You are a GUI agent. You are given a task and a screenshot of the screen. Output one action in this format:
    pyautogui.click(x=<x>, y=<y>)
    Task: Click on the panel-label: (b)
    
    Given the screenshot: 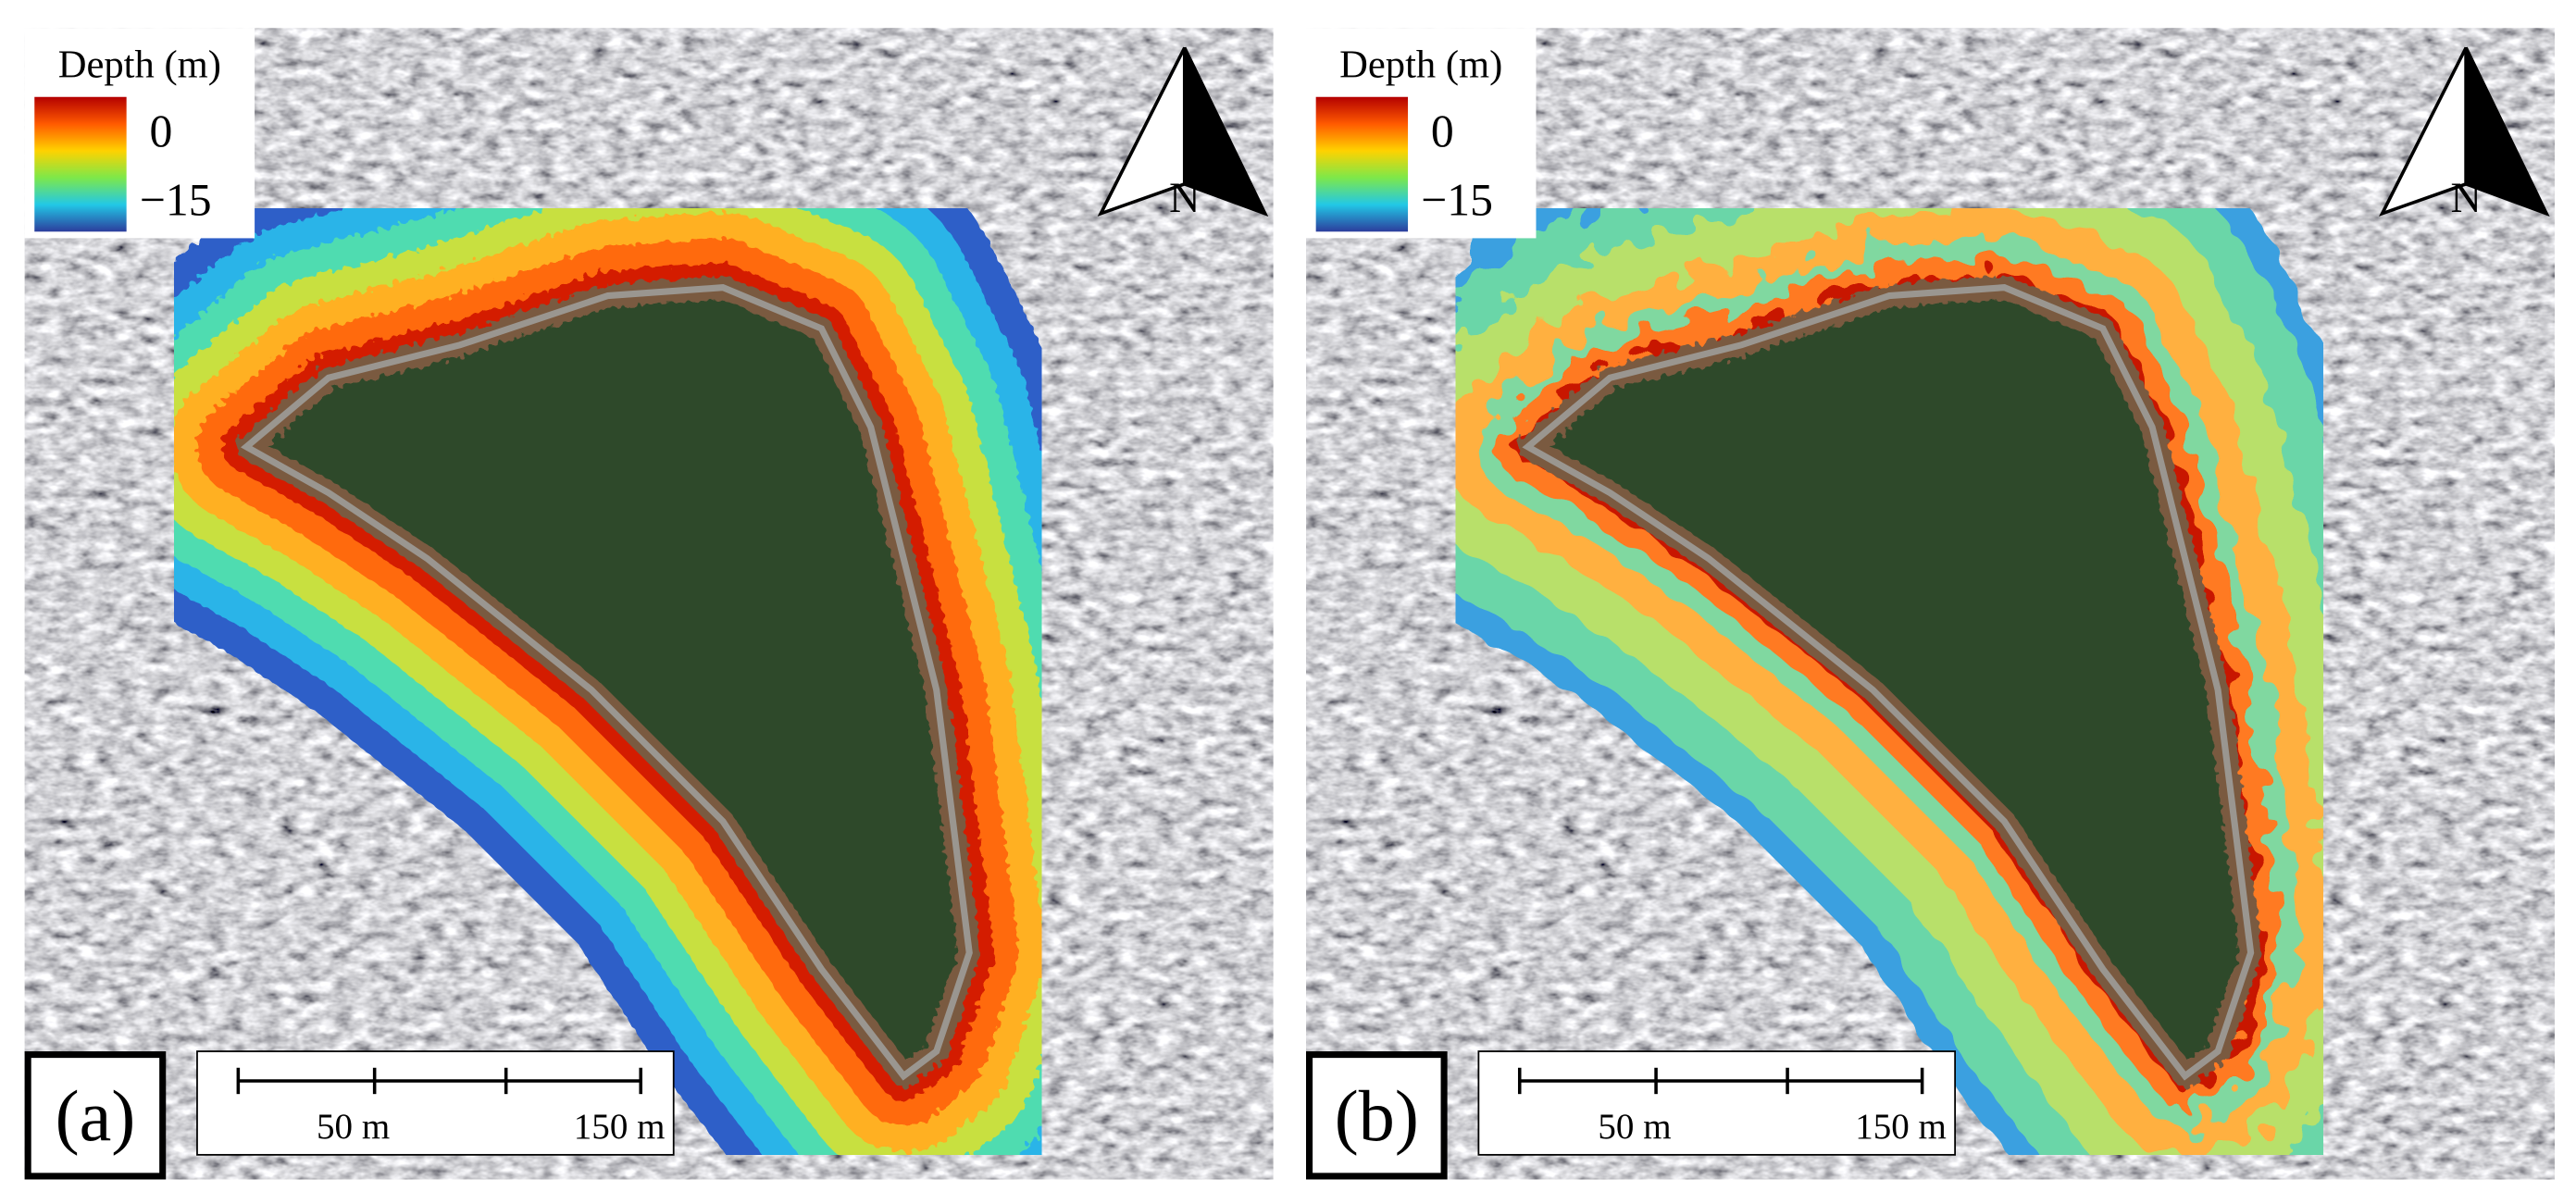 What is the action you would take?
    pyautogui.click(x=1377, y=1115)
    